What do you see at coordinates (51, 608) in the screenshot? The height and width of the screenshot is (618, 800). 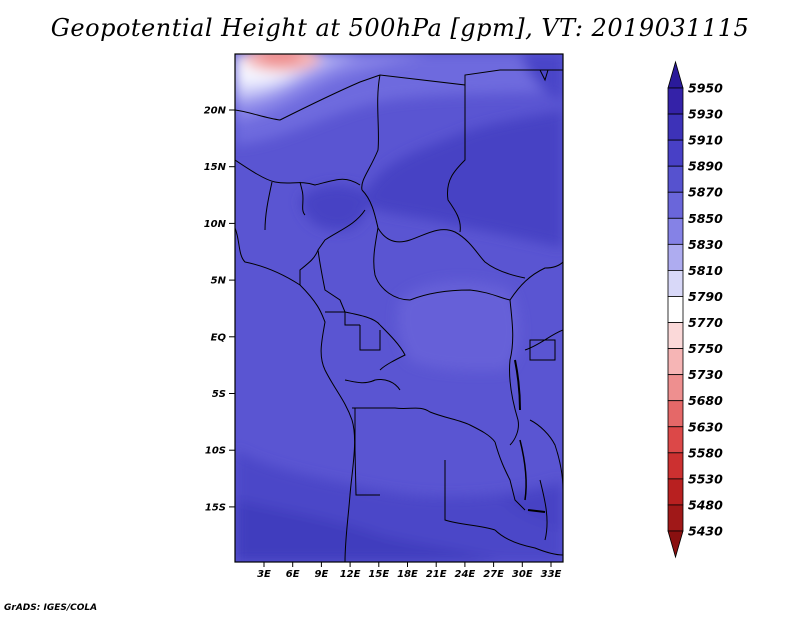 I see `grads-credit: GrADS: IGES/COLA` at bounding box center [51, 608].